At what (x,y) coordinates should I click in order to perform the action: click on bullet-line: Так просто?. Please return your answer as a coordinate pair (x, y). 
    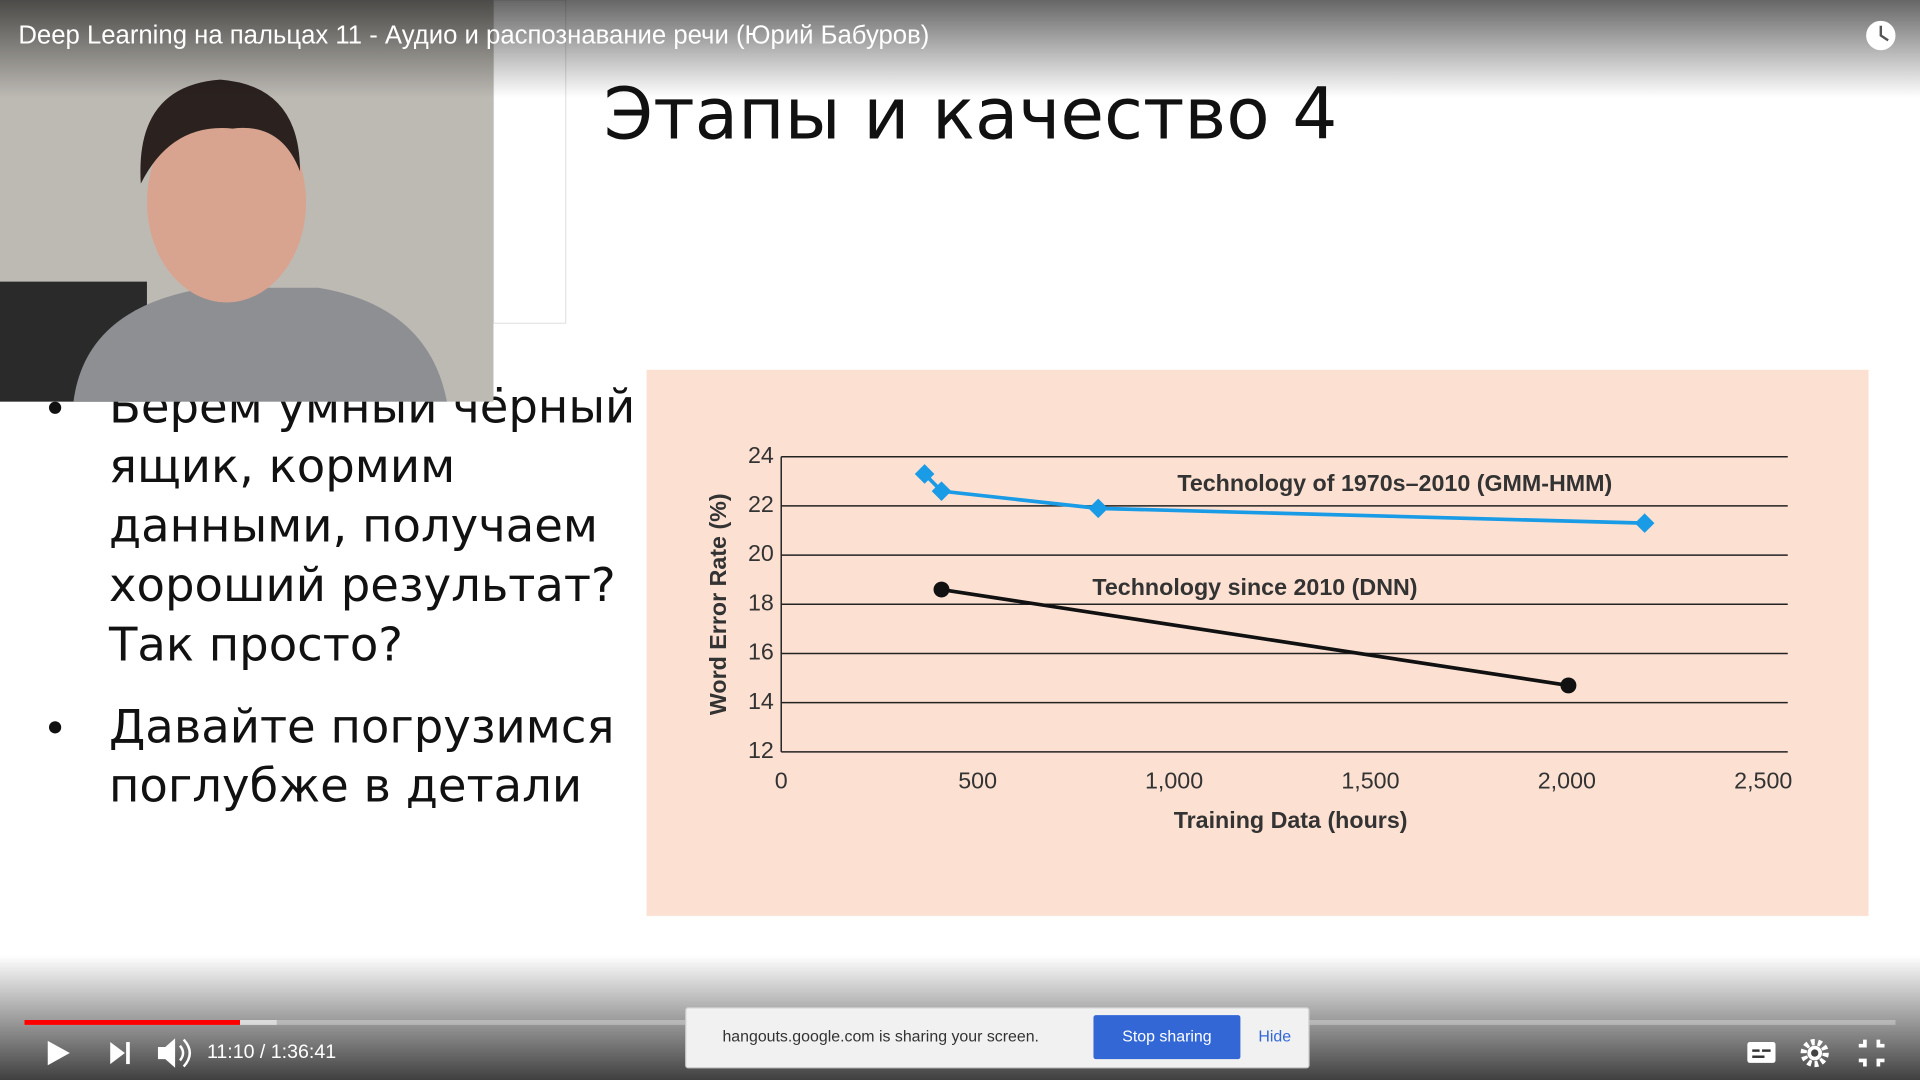
    Looking at the image, I should click on (255, 644).